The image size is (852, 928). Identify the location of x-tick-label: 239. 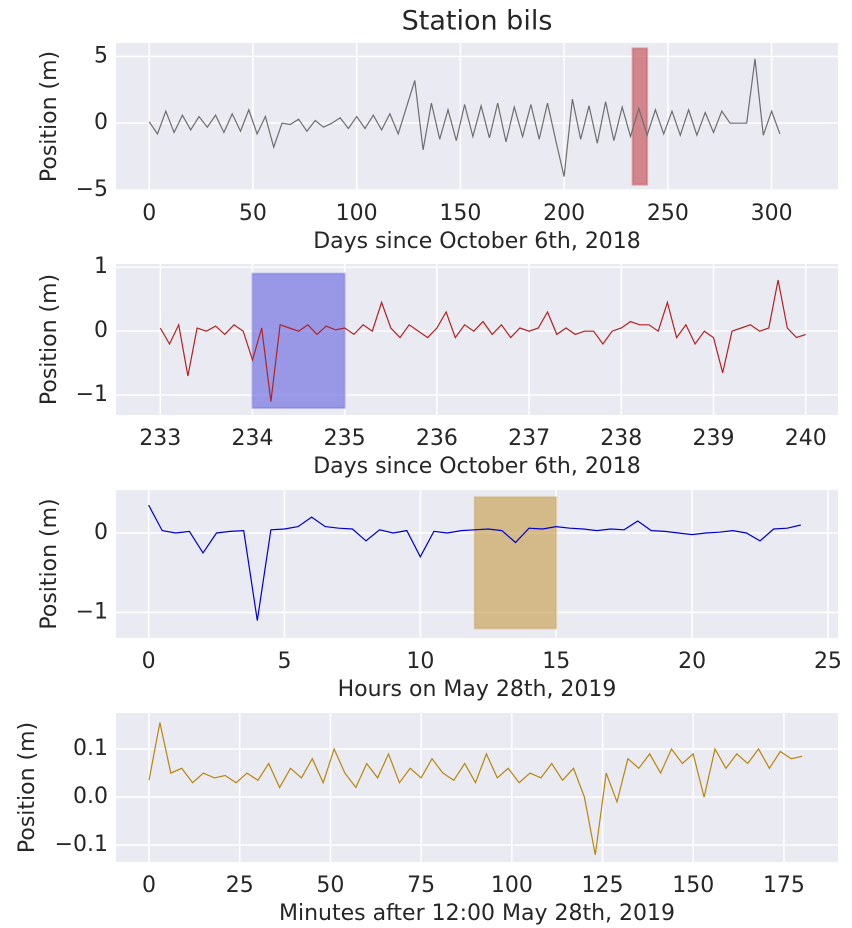
(714, 438).